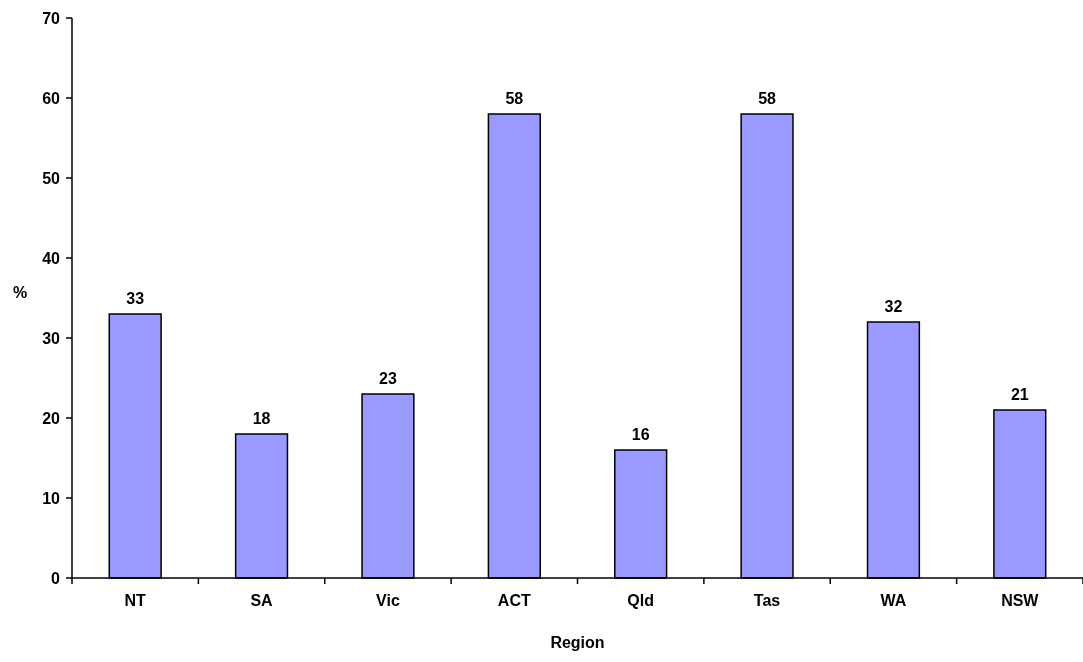 The height and width of the screenshot is (662, 1083). What do you see at coordinates (640, 434) in the screenshot?
I see `data-label: 16` at bounding box center [640, 434].